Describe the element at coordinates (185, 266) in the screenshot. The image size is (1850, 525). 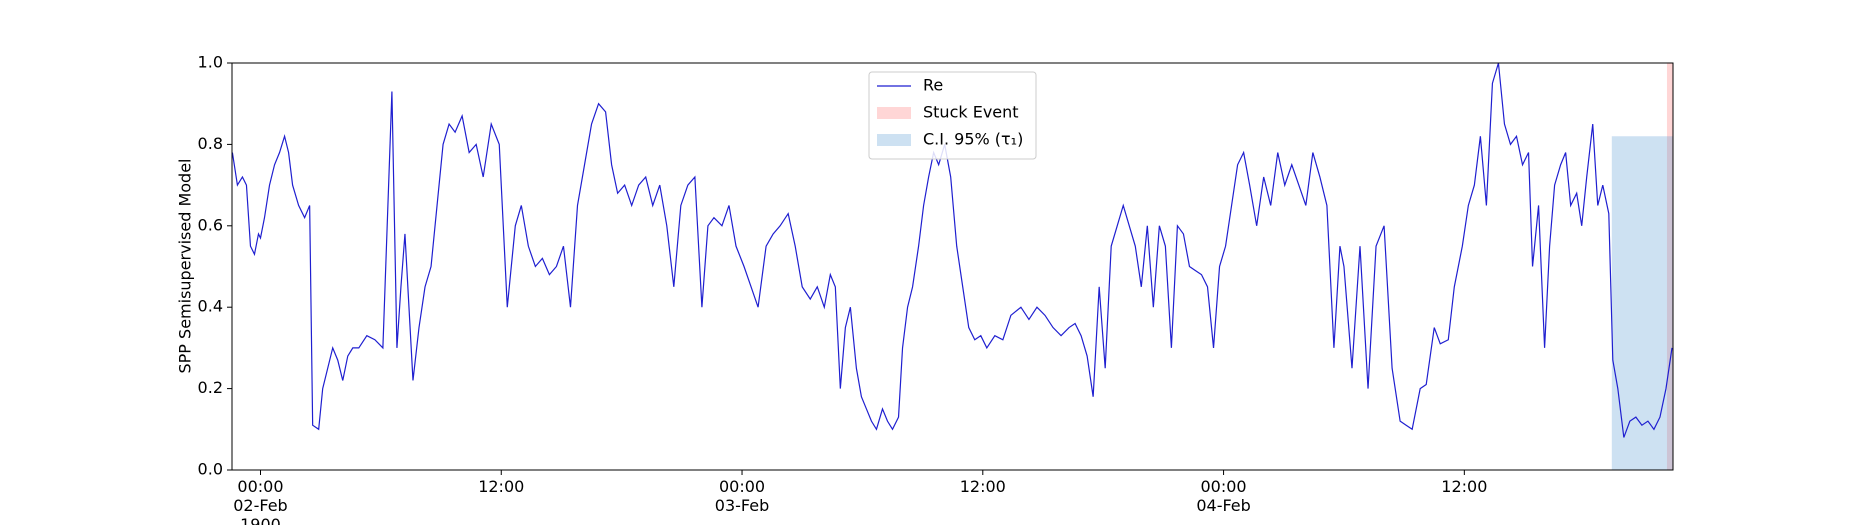
I see `y-axis-label: SPP Semisupervised Model` at that location.